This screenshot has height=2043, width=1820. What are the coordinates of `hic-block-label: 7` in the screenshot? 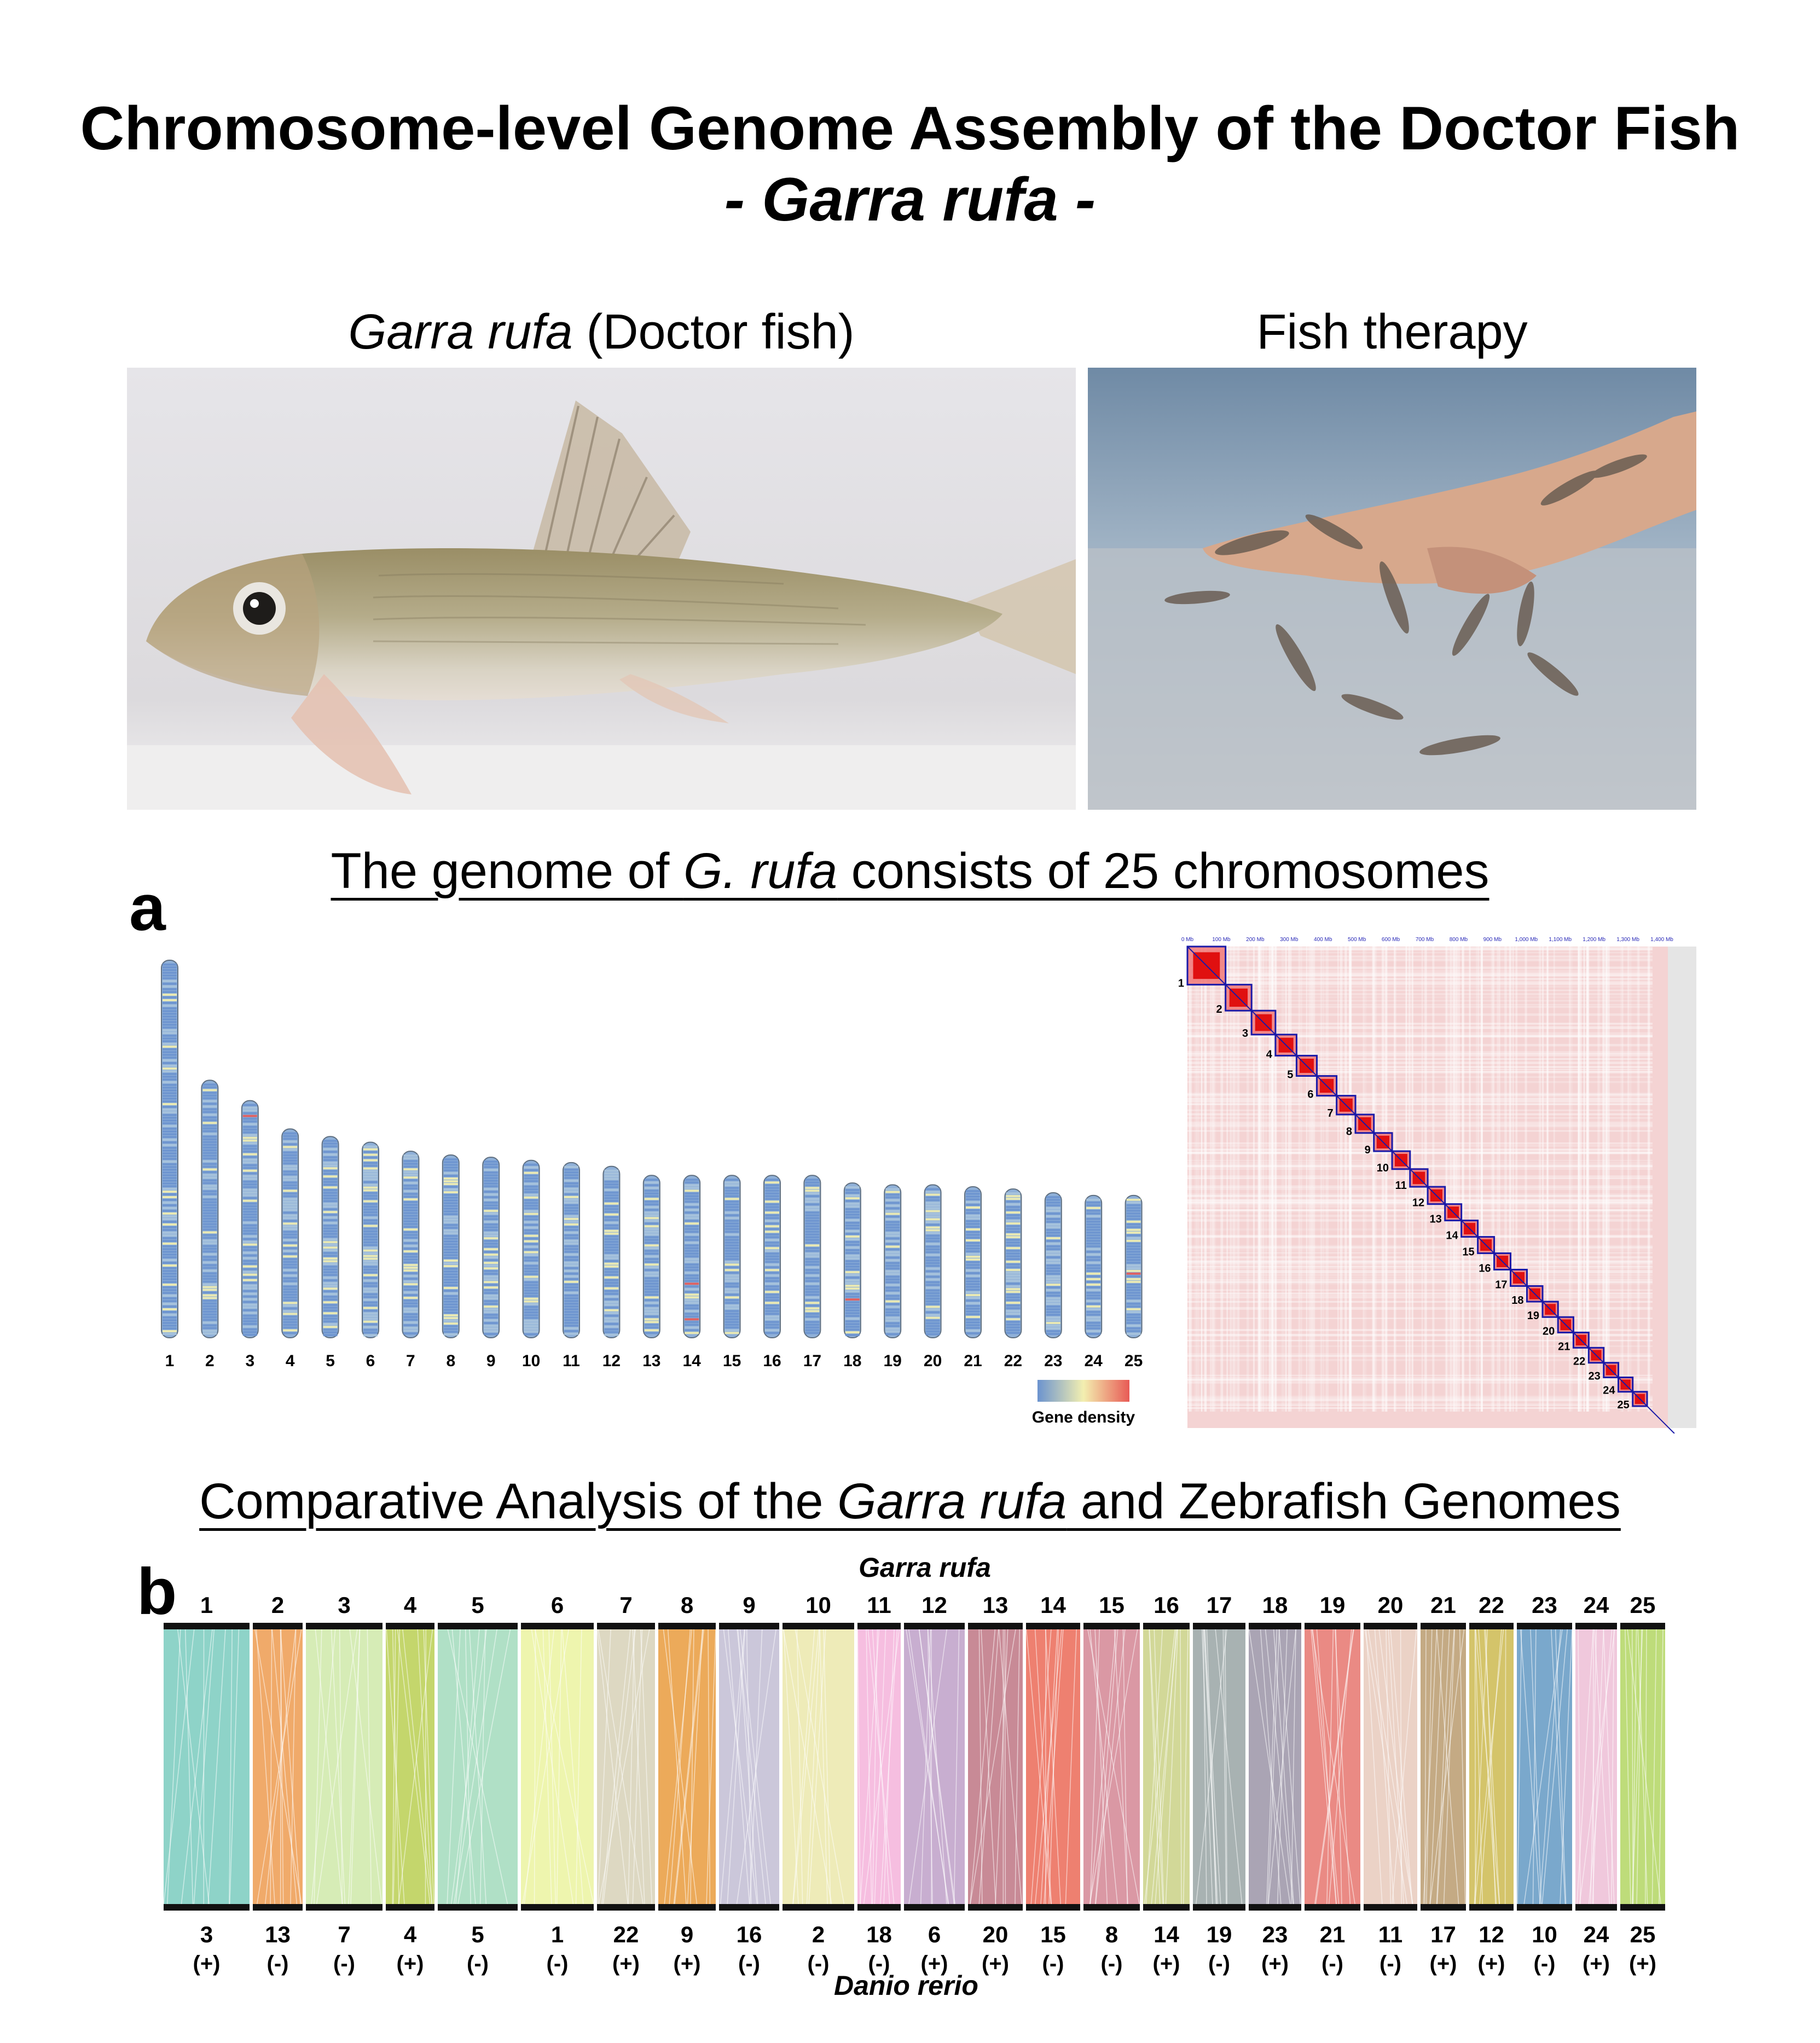 It's located at (1330, 1113).